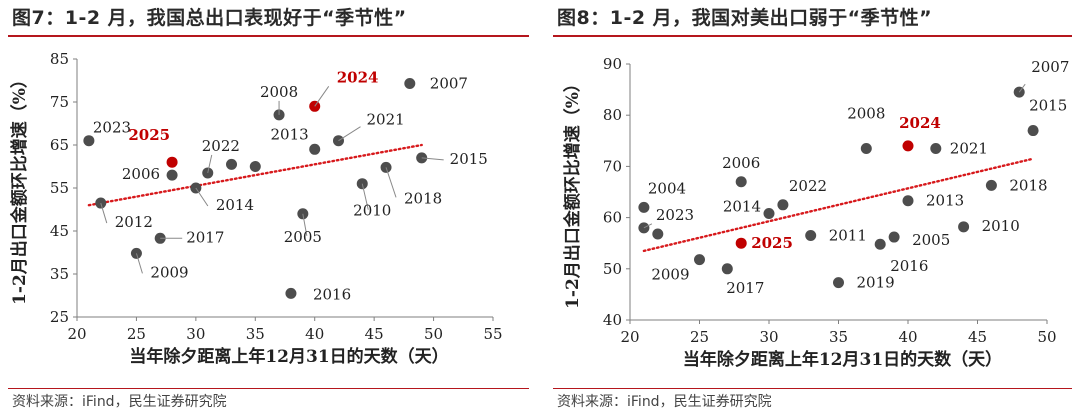  Describe the element at coordinates (59, 274) in the screenshot. I see `y-tick-label: 35` at that location.